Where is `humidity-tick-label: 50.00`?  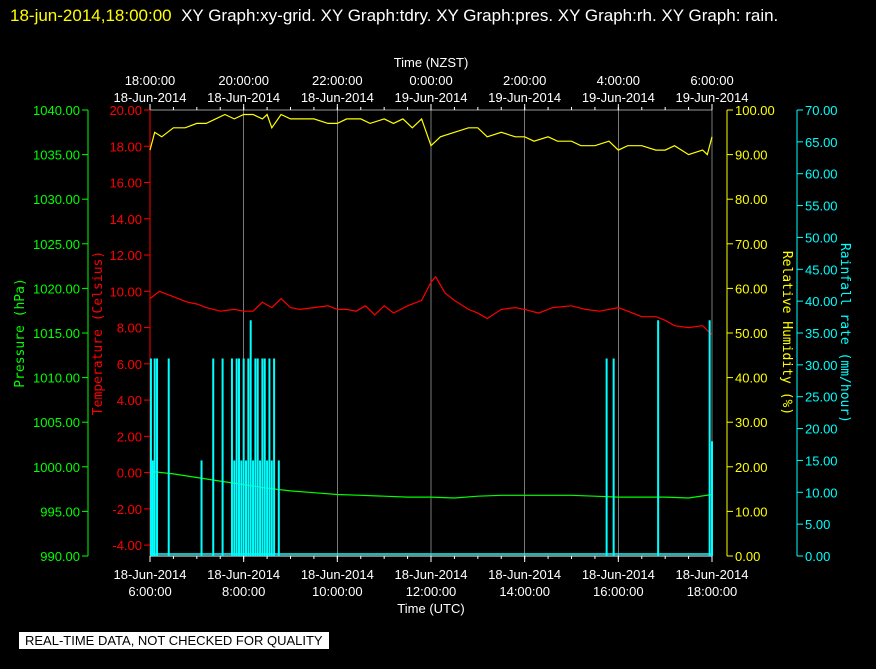 humidity-tick-label: 50.00 is located at coordinates (751, 333).